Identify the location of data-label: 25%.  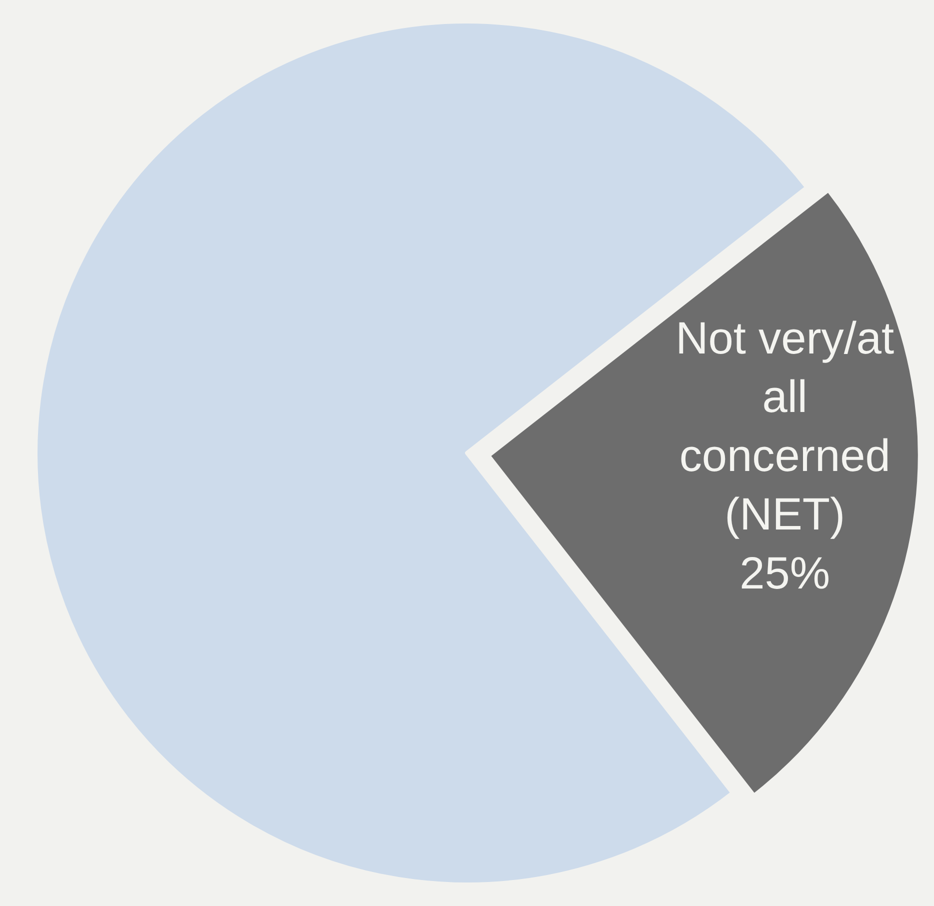
(785, 573).